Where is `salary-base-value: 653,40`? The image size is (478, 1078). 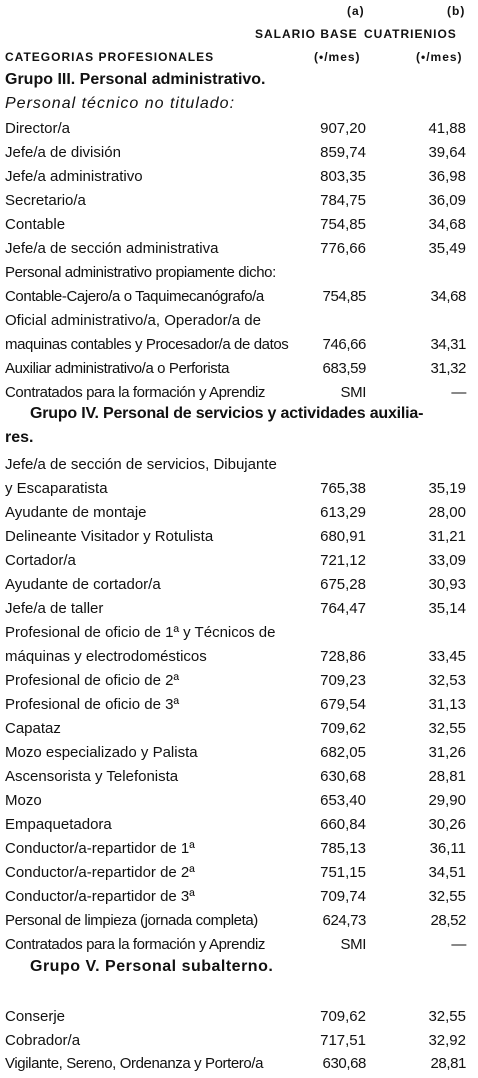
salary-base-value: 653,40 is located at coordinates (343, 800).